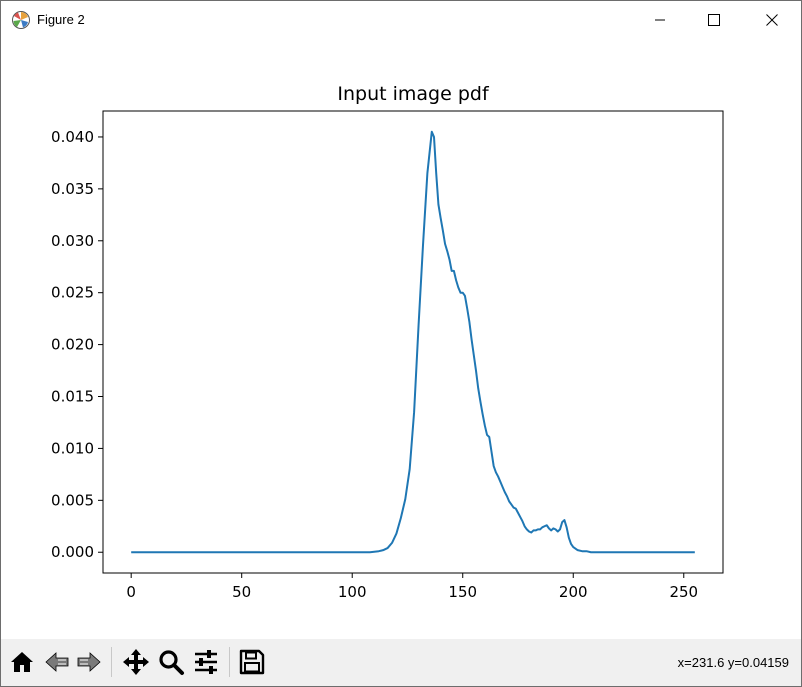  I want to click on move-icon, so click(136, 662).